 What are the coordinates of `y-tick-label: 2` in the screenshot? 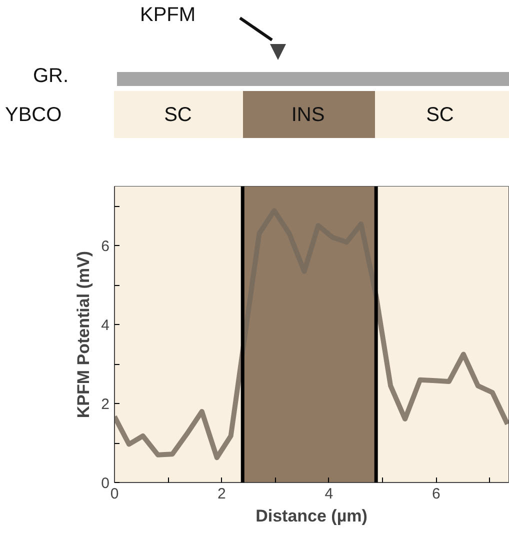 It's located at (105, 405).